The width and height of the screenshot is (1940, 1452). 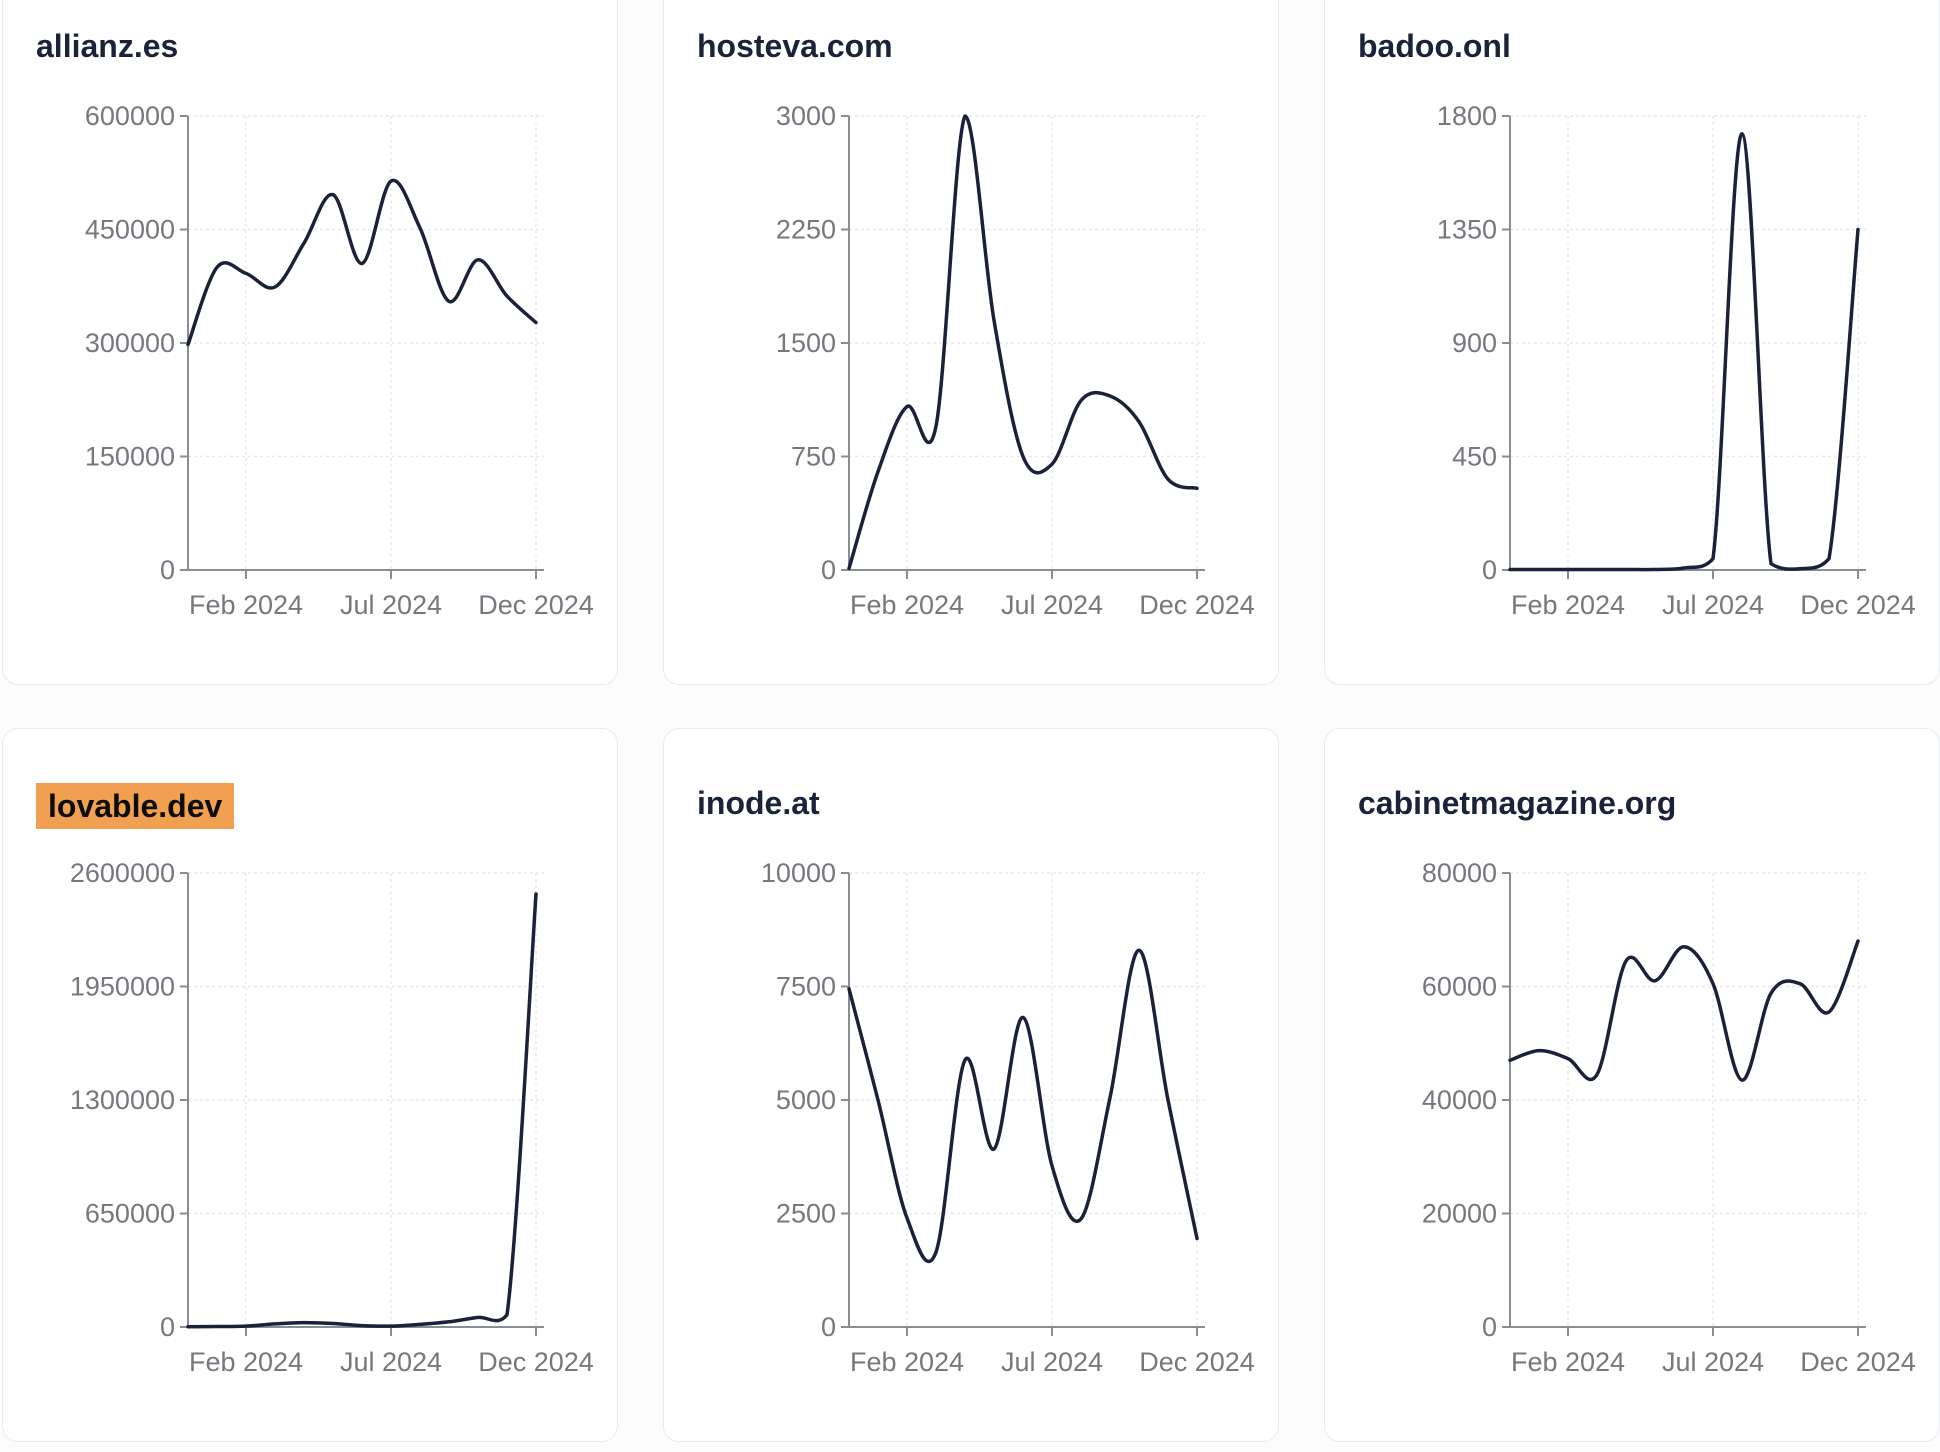 What do you see at coordinates (326, 806) in the screenshot?
I see `chart-title: lovable.dev` at bounding box center [326, 806].